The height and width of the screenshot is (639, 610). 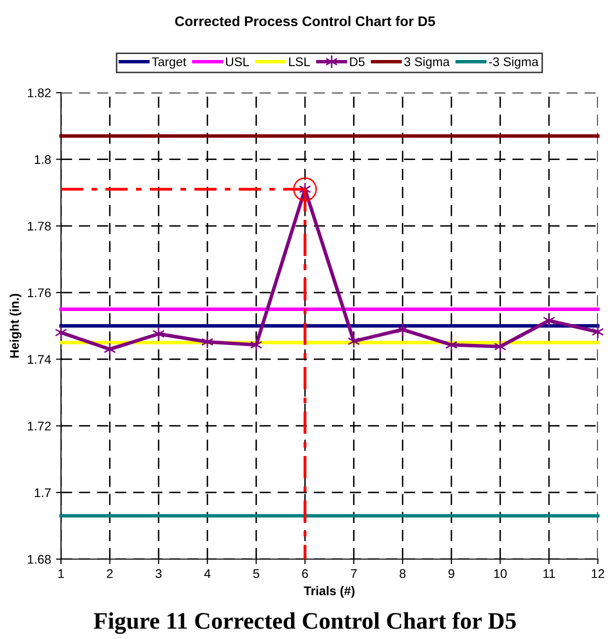 What do you see at coordinates (39, 559) in the screenshot?
I see `y-tick-label: 1.68` at bounding box center [39, 559].